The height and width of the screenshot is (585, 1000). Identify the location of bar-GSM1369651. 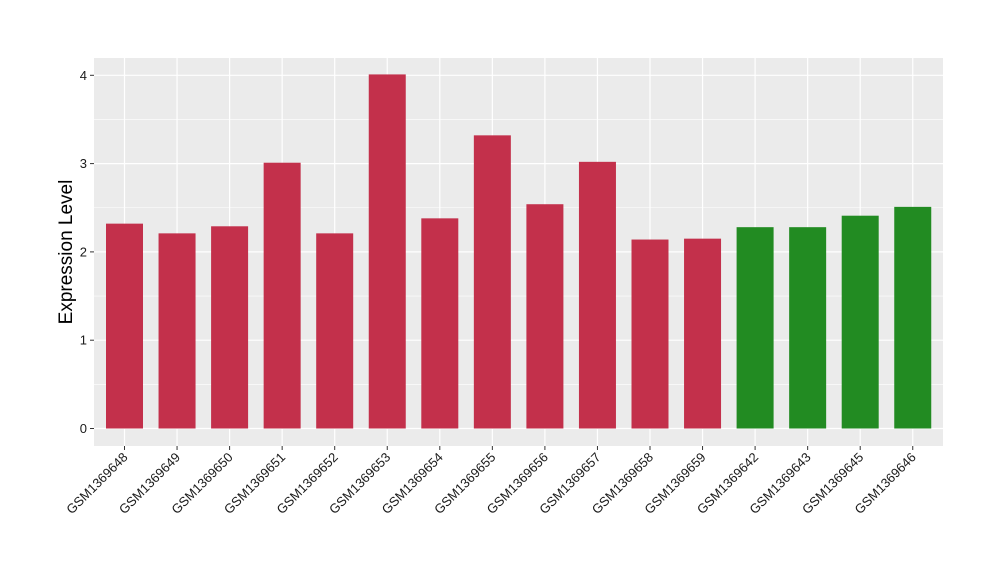
(282, 295).